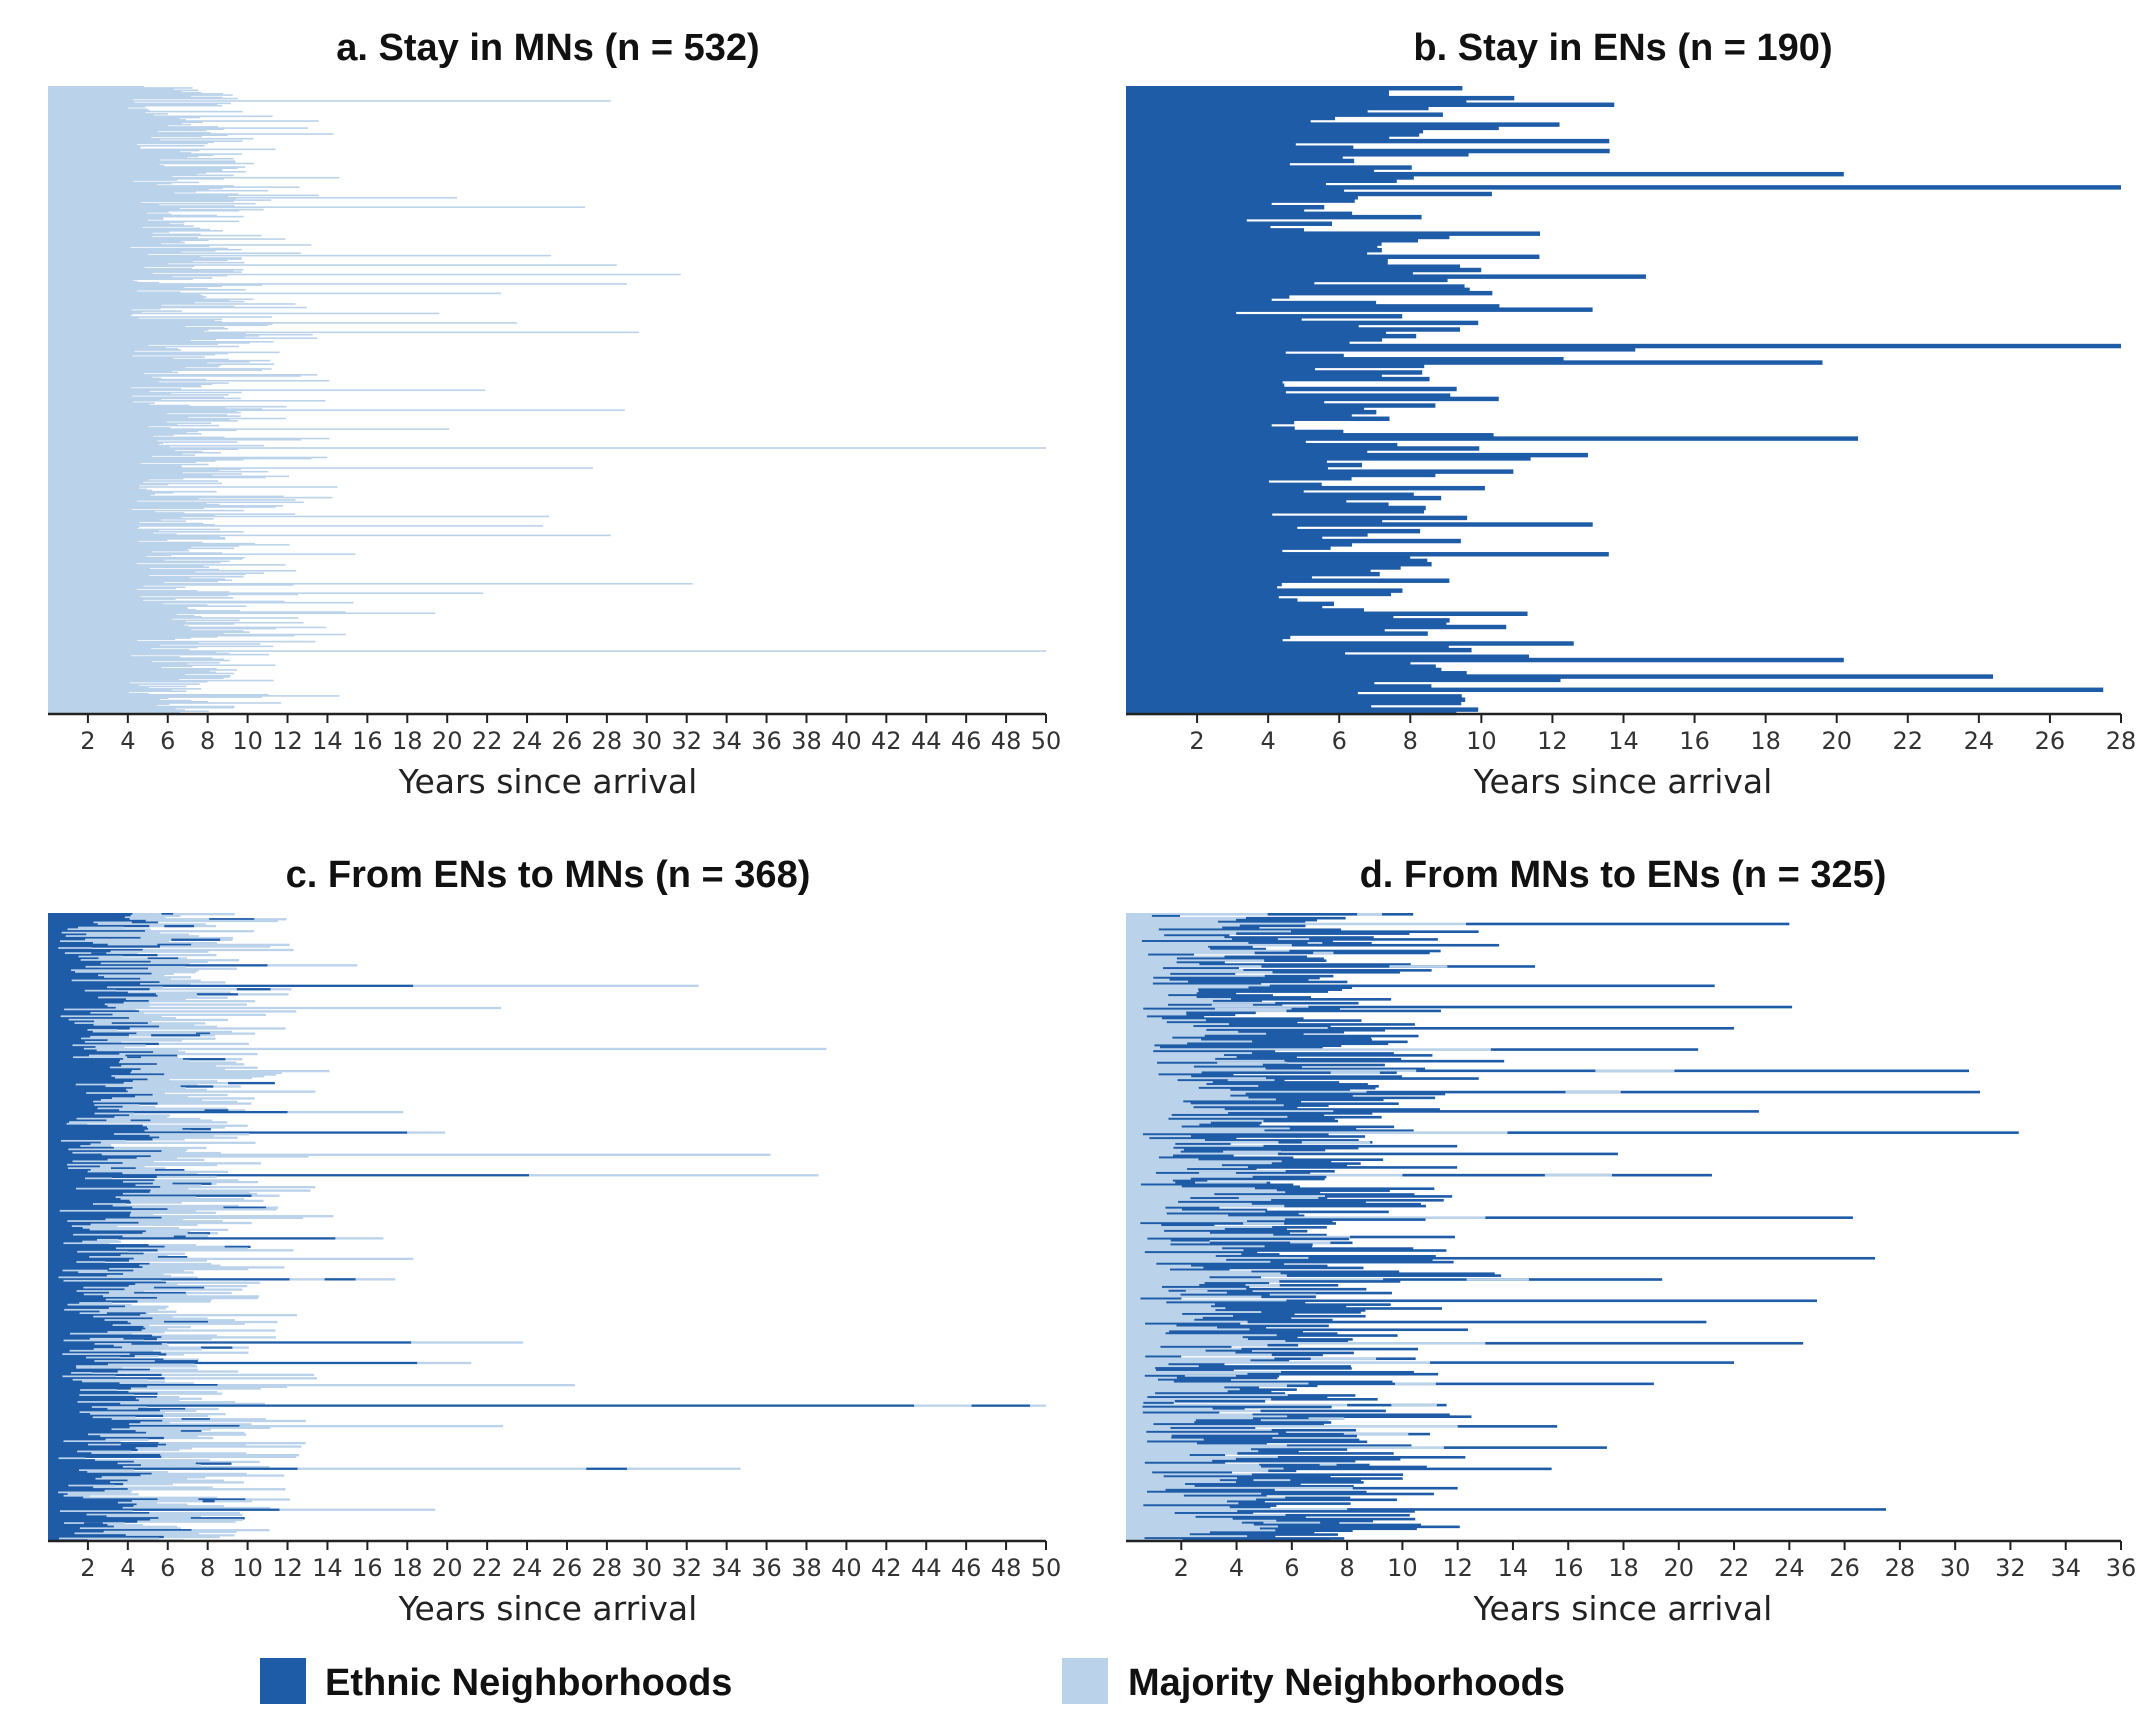 This screenshot has width=2149, height=1719. Describe the element at coordinates (1568, 1568) in the screenshot. I see `x-tick-label: 16` at that location.